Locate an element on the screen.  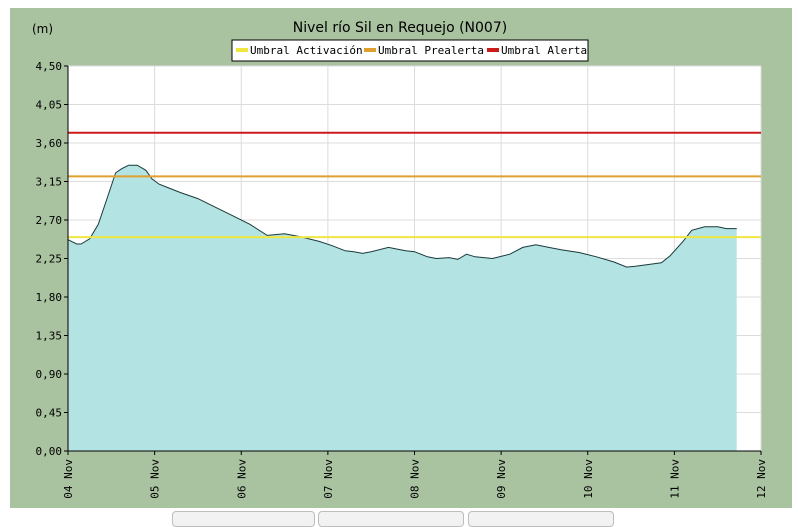
y-tick-label: 1,80 is located at coordinates (49, 297).